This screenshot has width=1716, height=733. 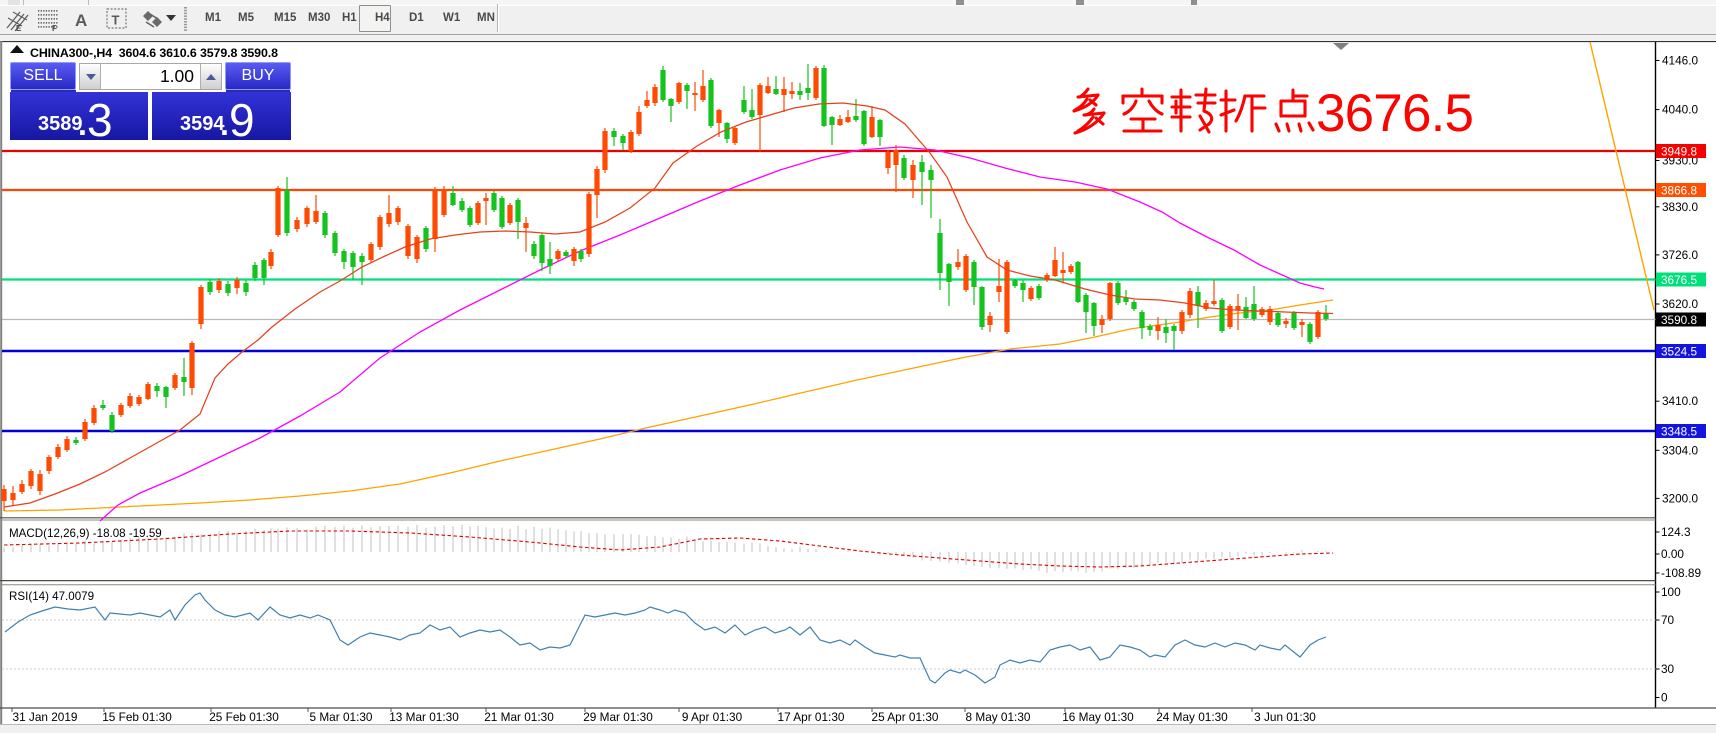 What do you see at coordinates (51, 596) in the screenshot?
I see `svg-text: RSI(14) 47.0079` at bounding box center [51, 596].